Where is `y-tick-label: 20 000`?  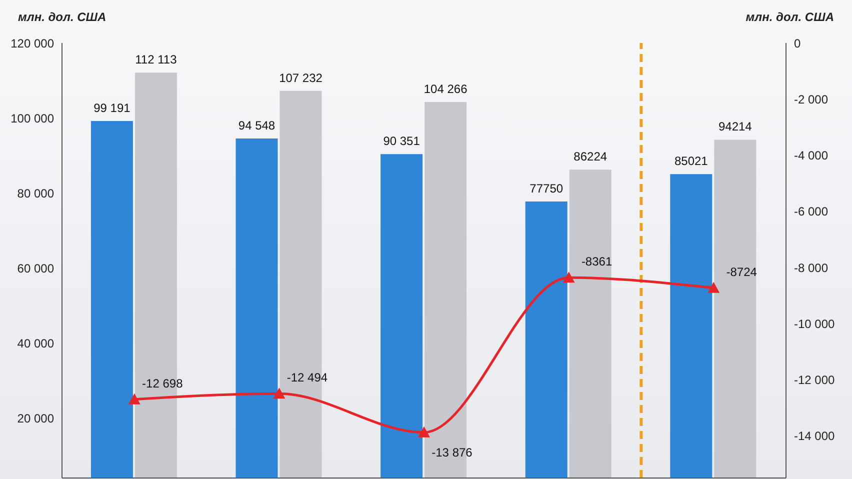 y-tick-label: 20 000 is located at coordinates (35, 418).